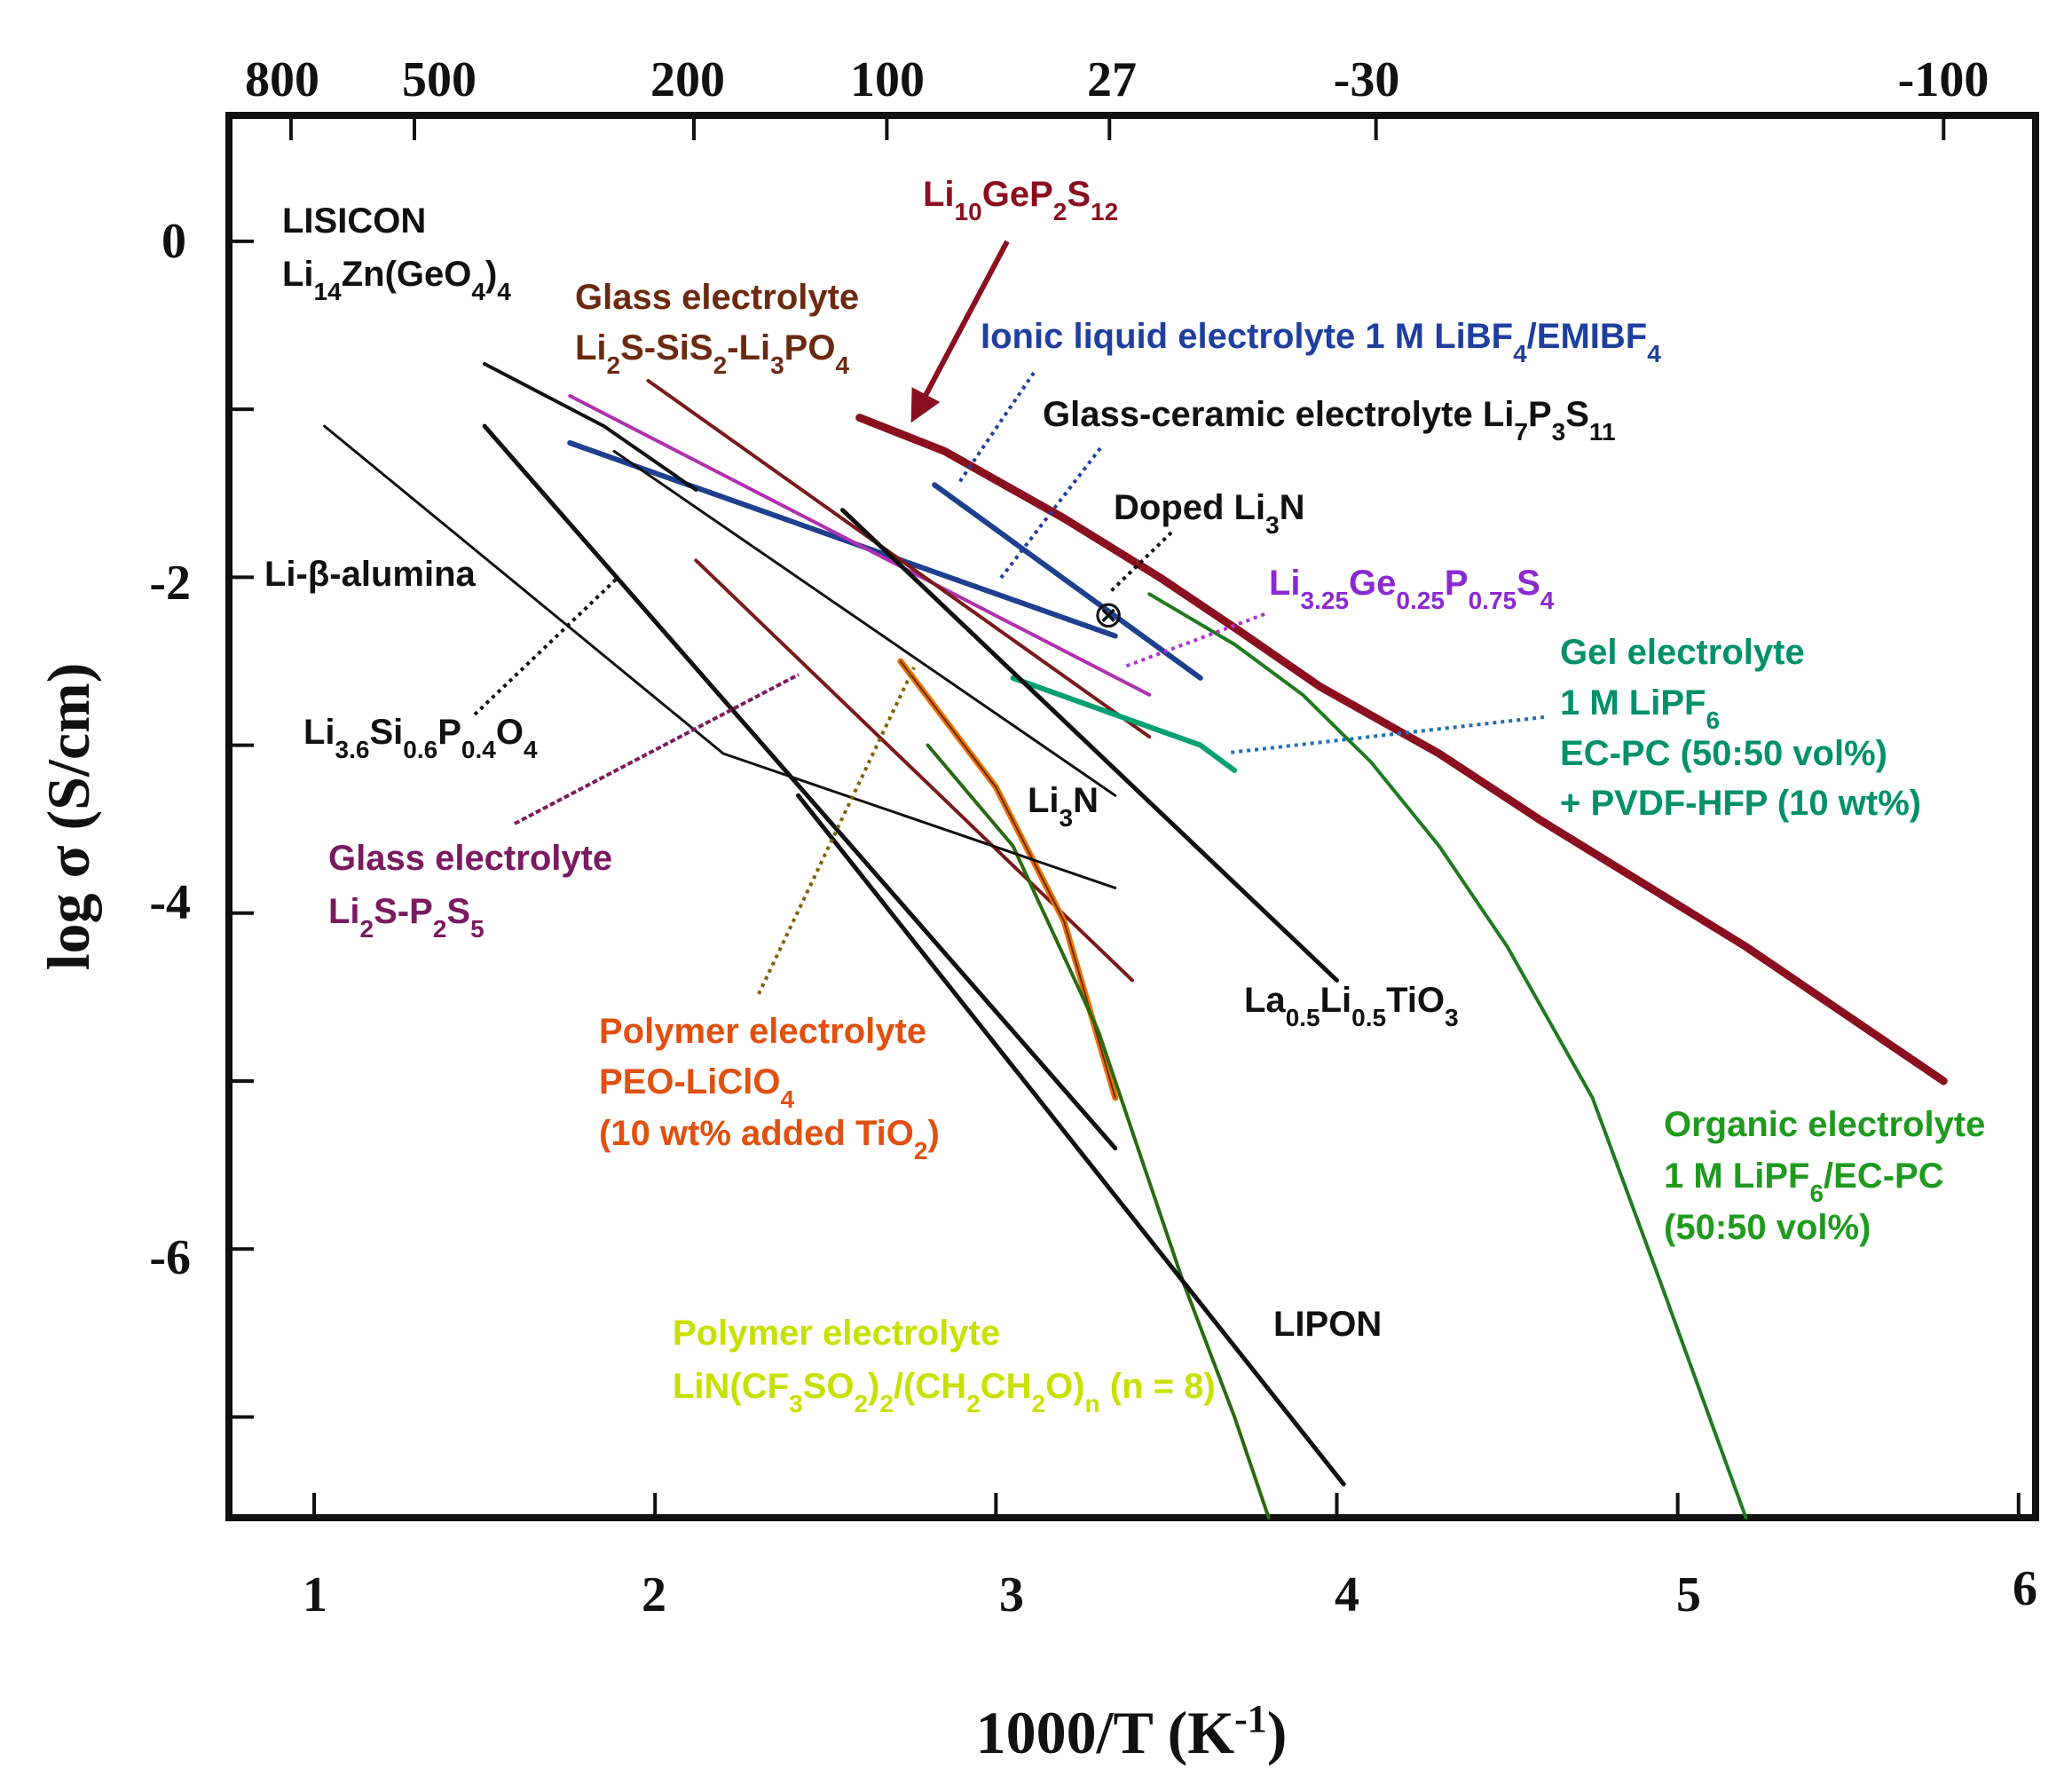 This screenshot has width=2072, height=1784. I want to click on x-tick-label-4: 4, so click(1347, 1594).